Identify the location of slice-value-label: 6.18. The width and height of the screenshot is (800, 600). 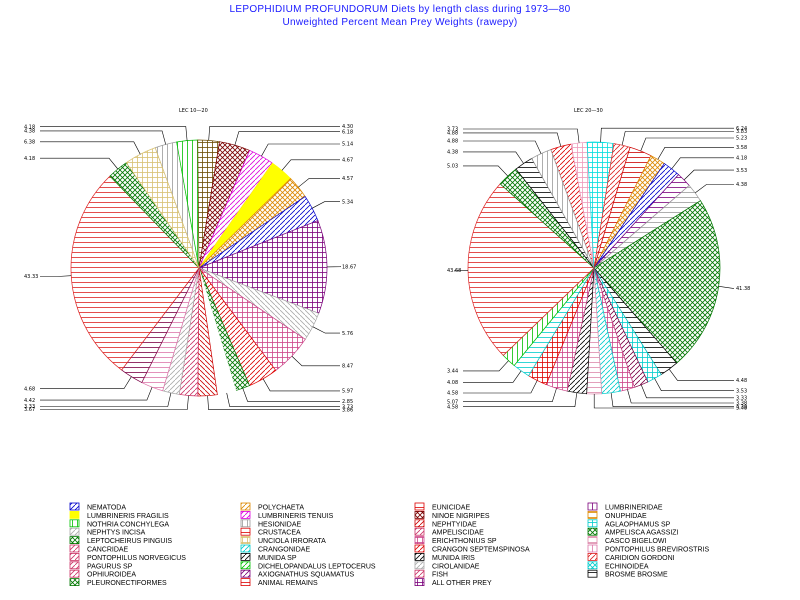
(347, 132).